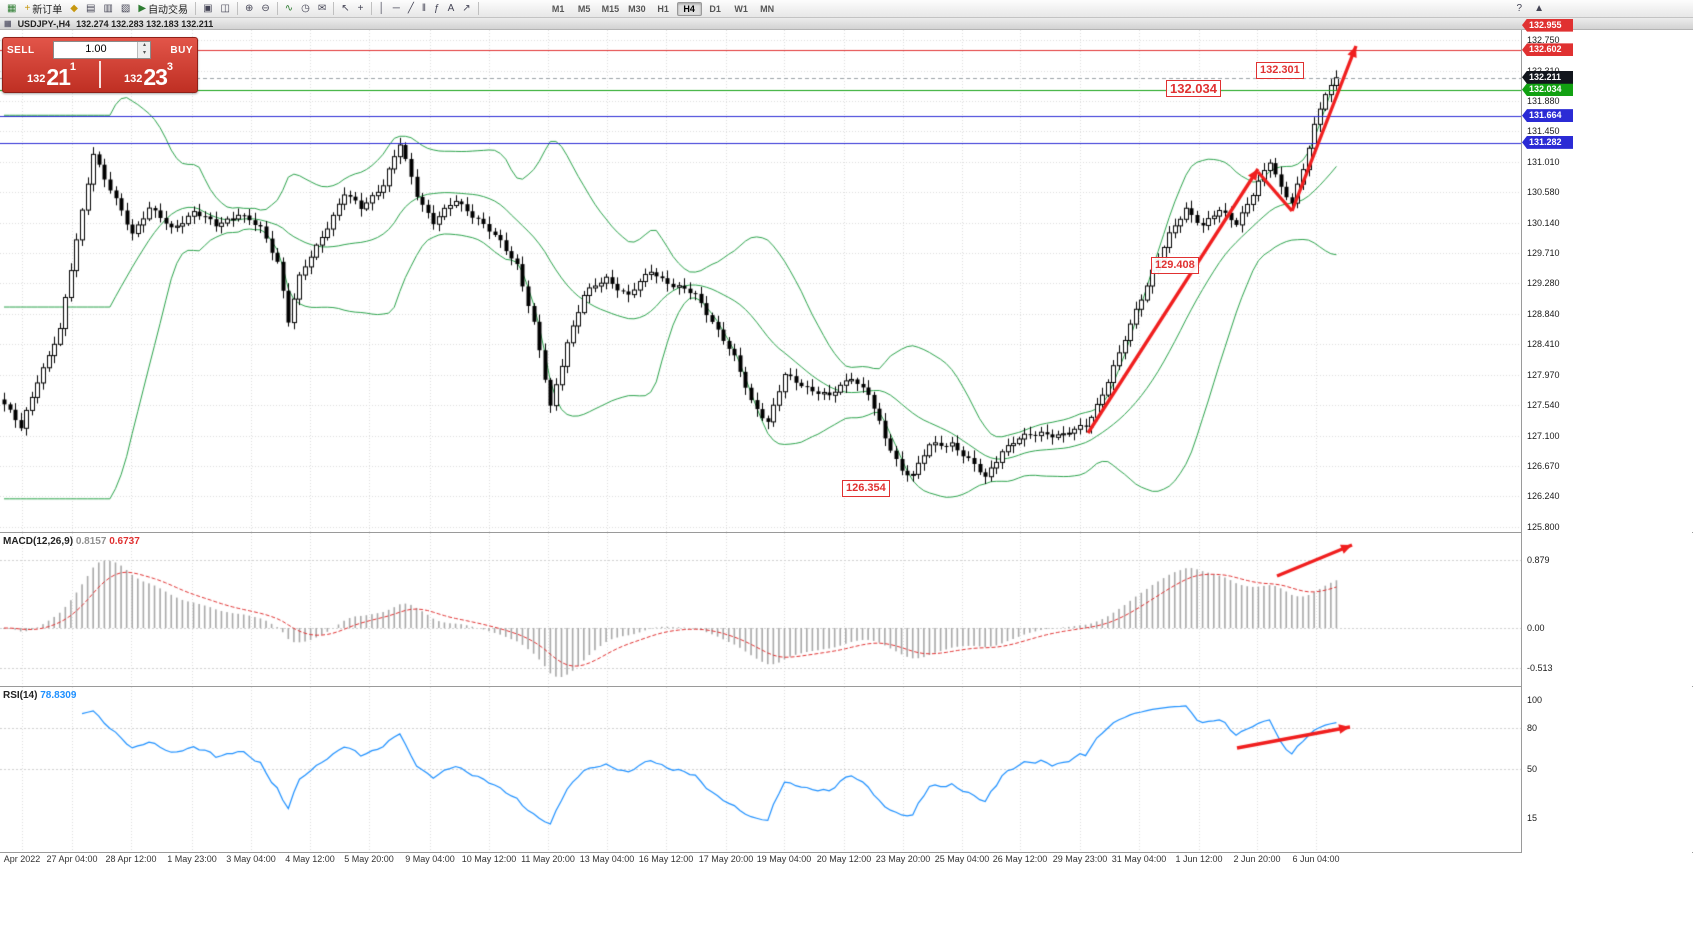 The width and height of the screenshot is (1693, 939). Describe the element at coordinates (168, 10) in the screenshot. I see `autotrading-label: 自动交易` at that location.